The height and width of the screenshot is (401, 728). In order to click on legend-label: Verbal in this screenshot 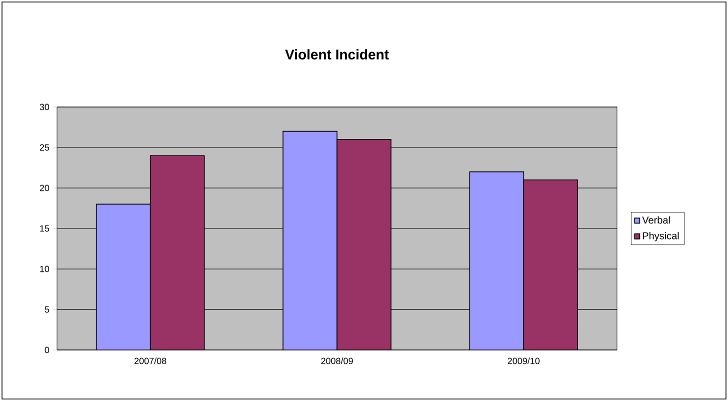, I will do `click(656, 220)`.